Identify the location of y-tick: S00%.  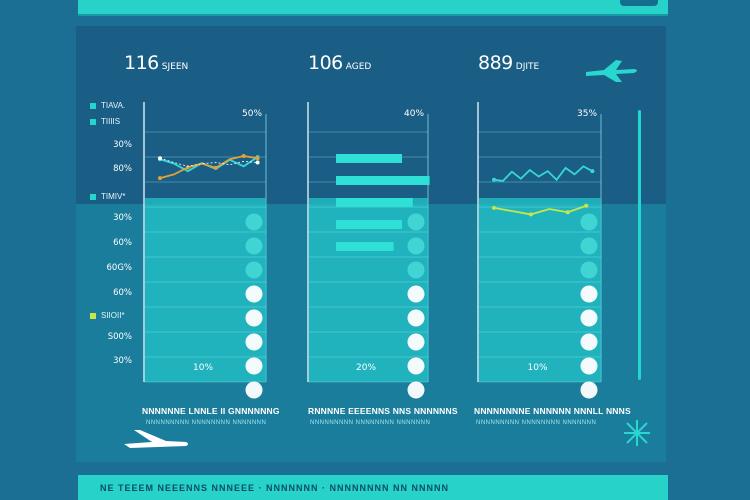
(119, 337).